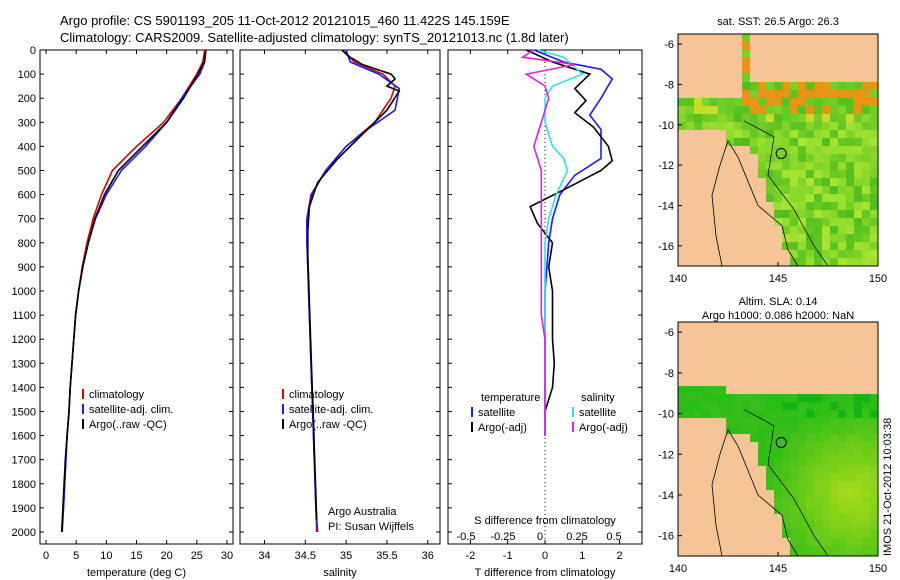 The image size is (900, 580). I want to click on y-tick-label: 200, so click(27, 99).